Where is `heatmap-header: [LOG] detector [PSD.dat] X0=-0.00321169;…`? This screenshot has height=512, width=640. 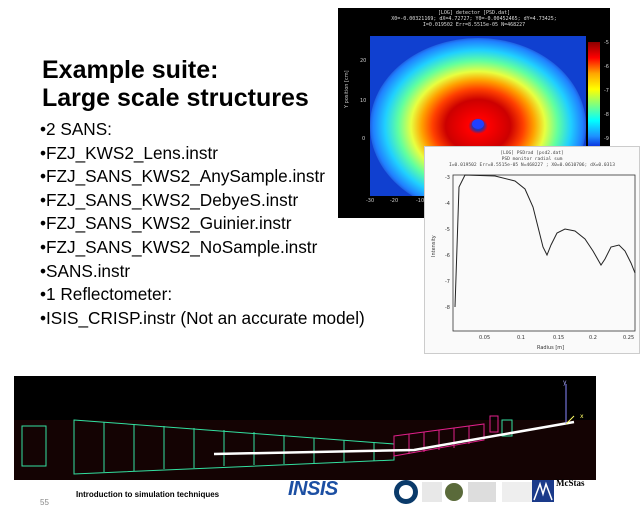
heatmap-header: [LOG] detector [PSD.dat] X0=-0.00321169;… is located at coordinates (474, 19).